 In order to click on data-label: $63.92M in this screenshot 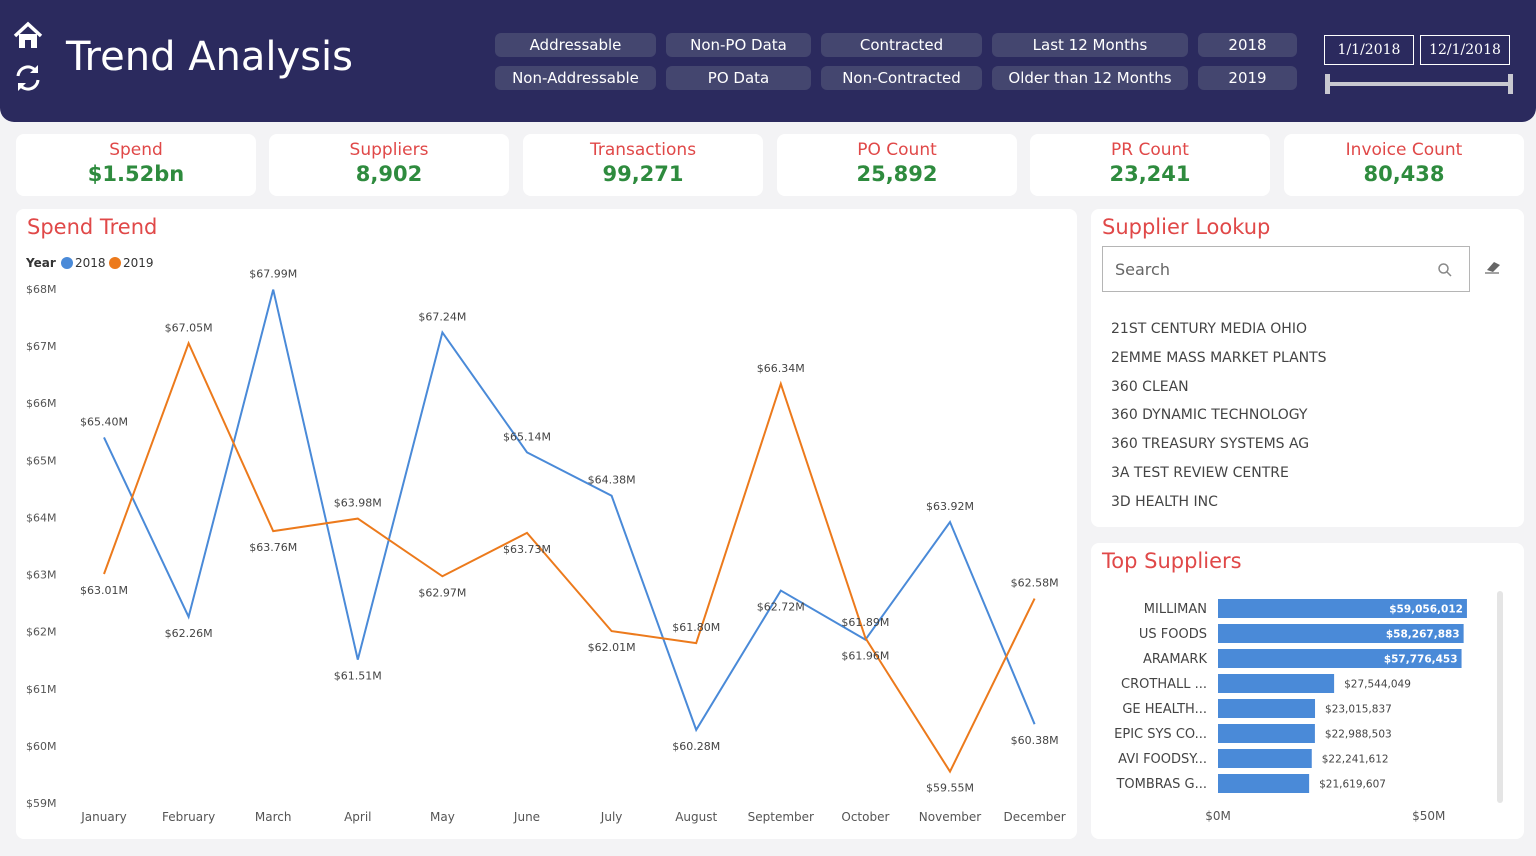, I will do `click(950, 506)`.